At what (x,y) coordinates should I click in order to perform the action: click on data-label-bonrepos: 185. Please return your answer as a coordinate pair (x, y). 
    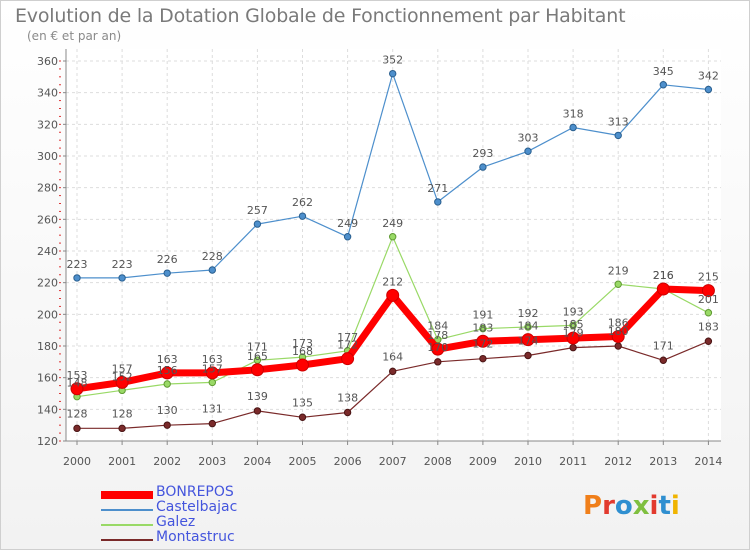
    Looking at the image, I should click on (573, 324).